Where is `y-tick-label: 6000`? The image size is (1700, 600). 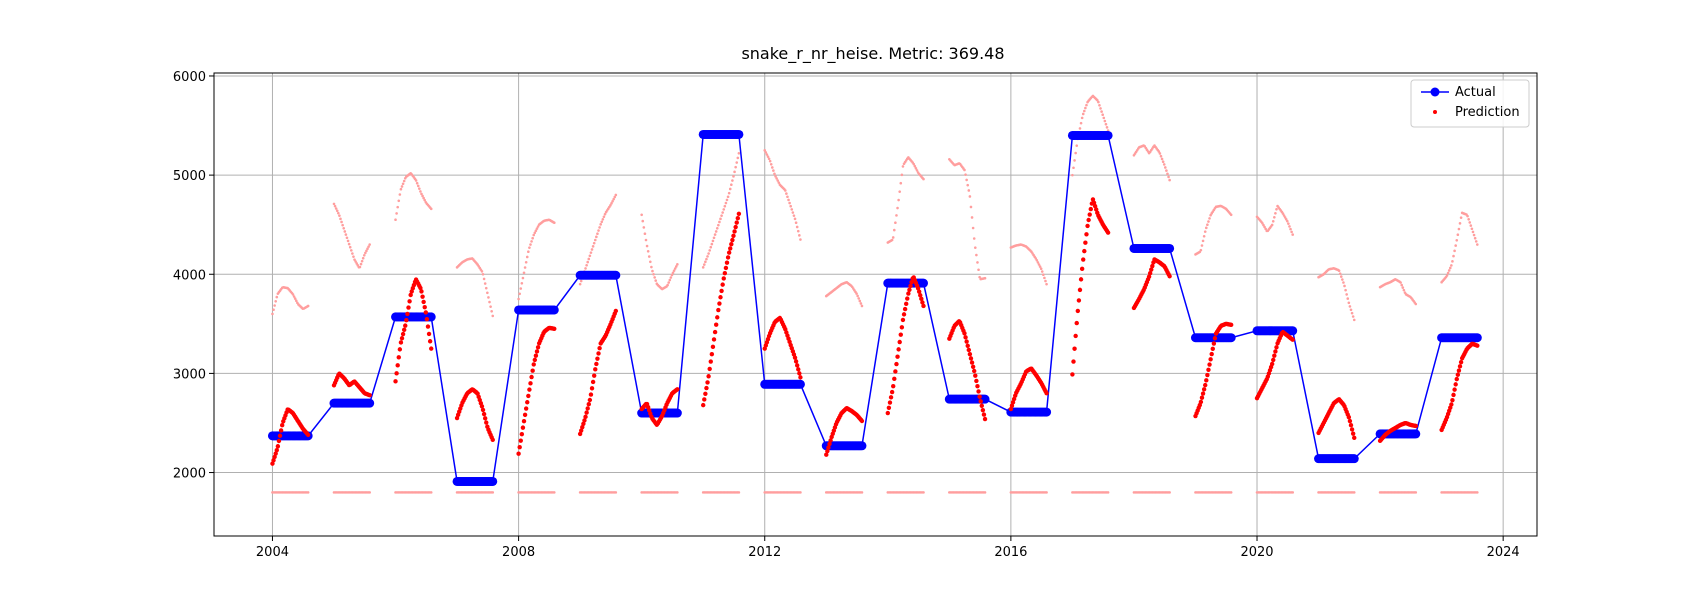 y-tick-label: 6000 is located at coordinates (189, 77).